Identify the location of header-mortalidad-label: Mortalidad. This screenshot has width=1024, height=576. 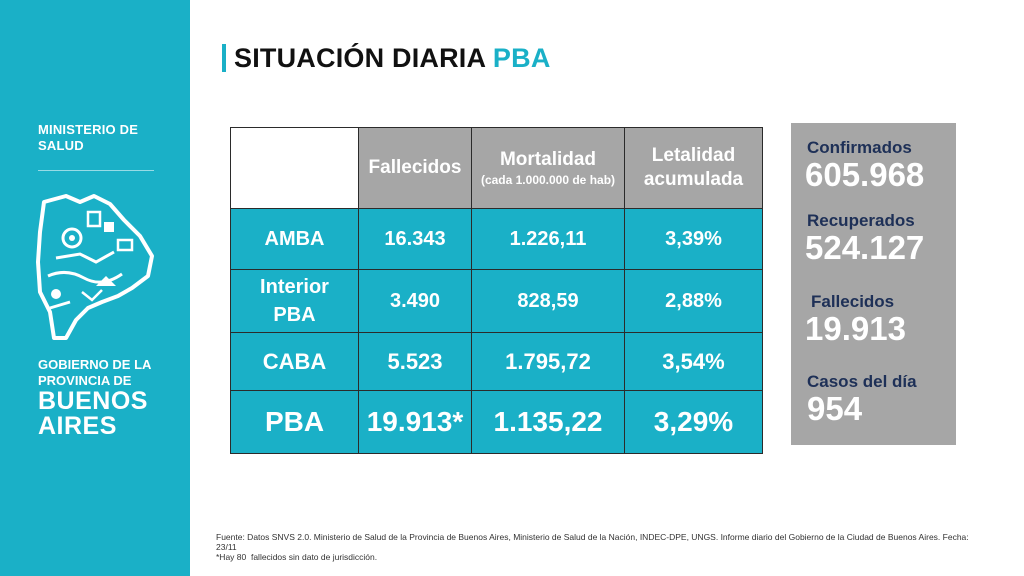
(548, 159).